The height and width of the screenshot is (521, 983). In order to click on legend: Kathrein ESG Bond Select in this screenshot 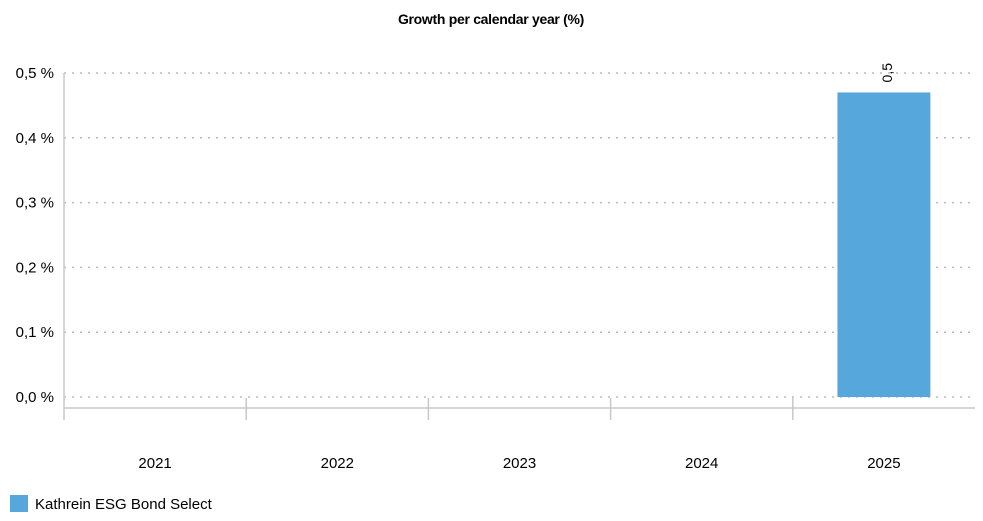, I will do `click(111, 504)`.